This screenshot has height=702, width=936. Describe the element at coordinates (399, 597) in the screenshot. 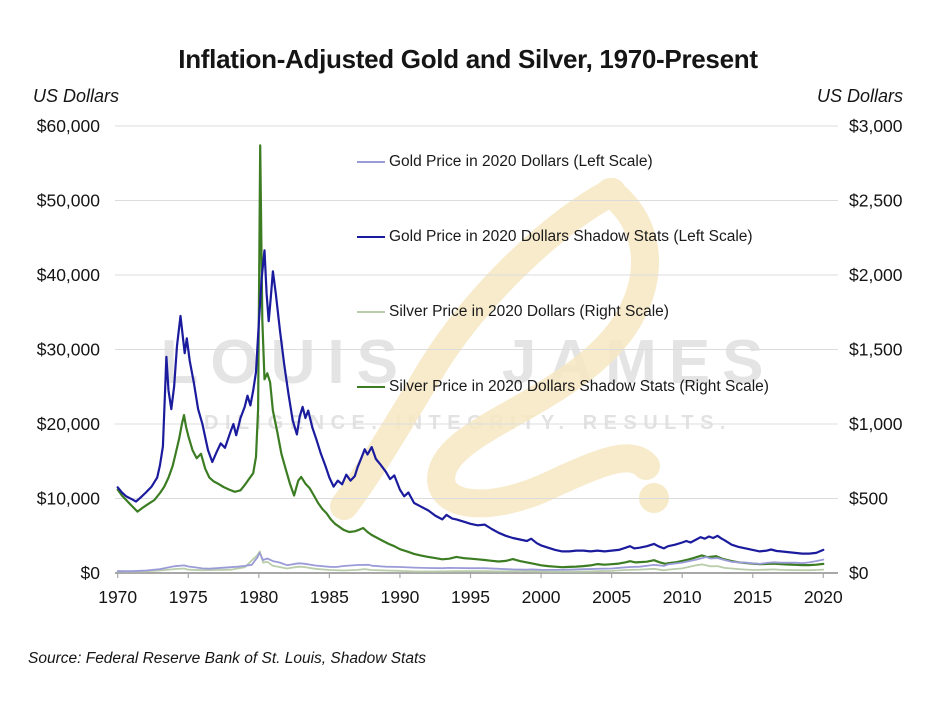

I see `x-axis-tick-label: 1990` at that location.